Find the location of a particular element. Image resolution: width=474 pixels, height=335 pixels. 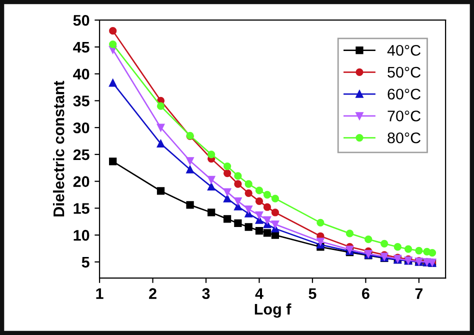

y-tick-label: 10 is located at coordinates (82, 235).